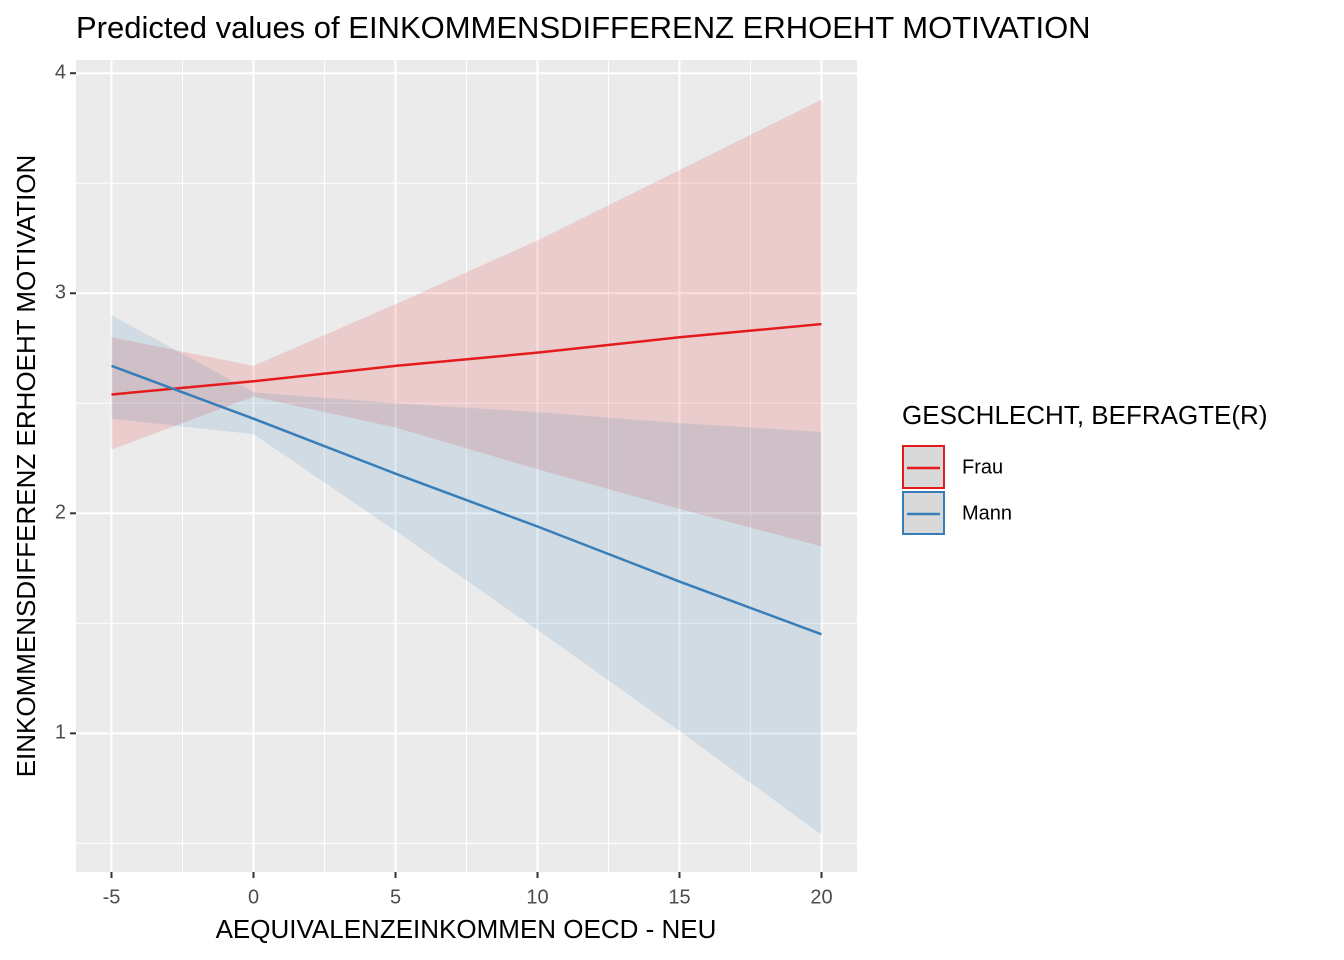  Describe the element at coordinates (987, 513) in the screenshot. I see `legend-label: Mann` at that location.